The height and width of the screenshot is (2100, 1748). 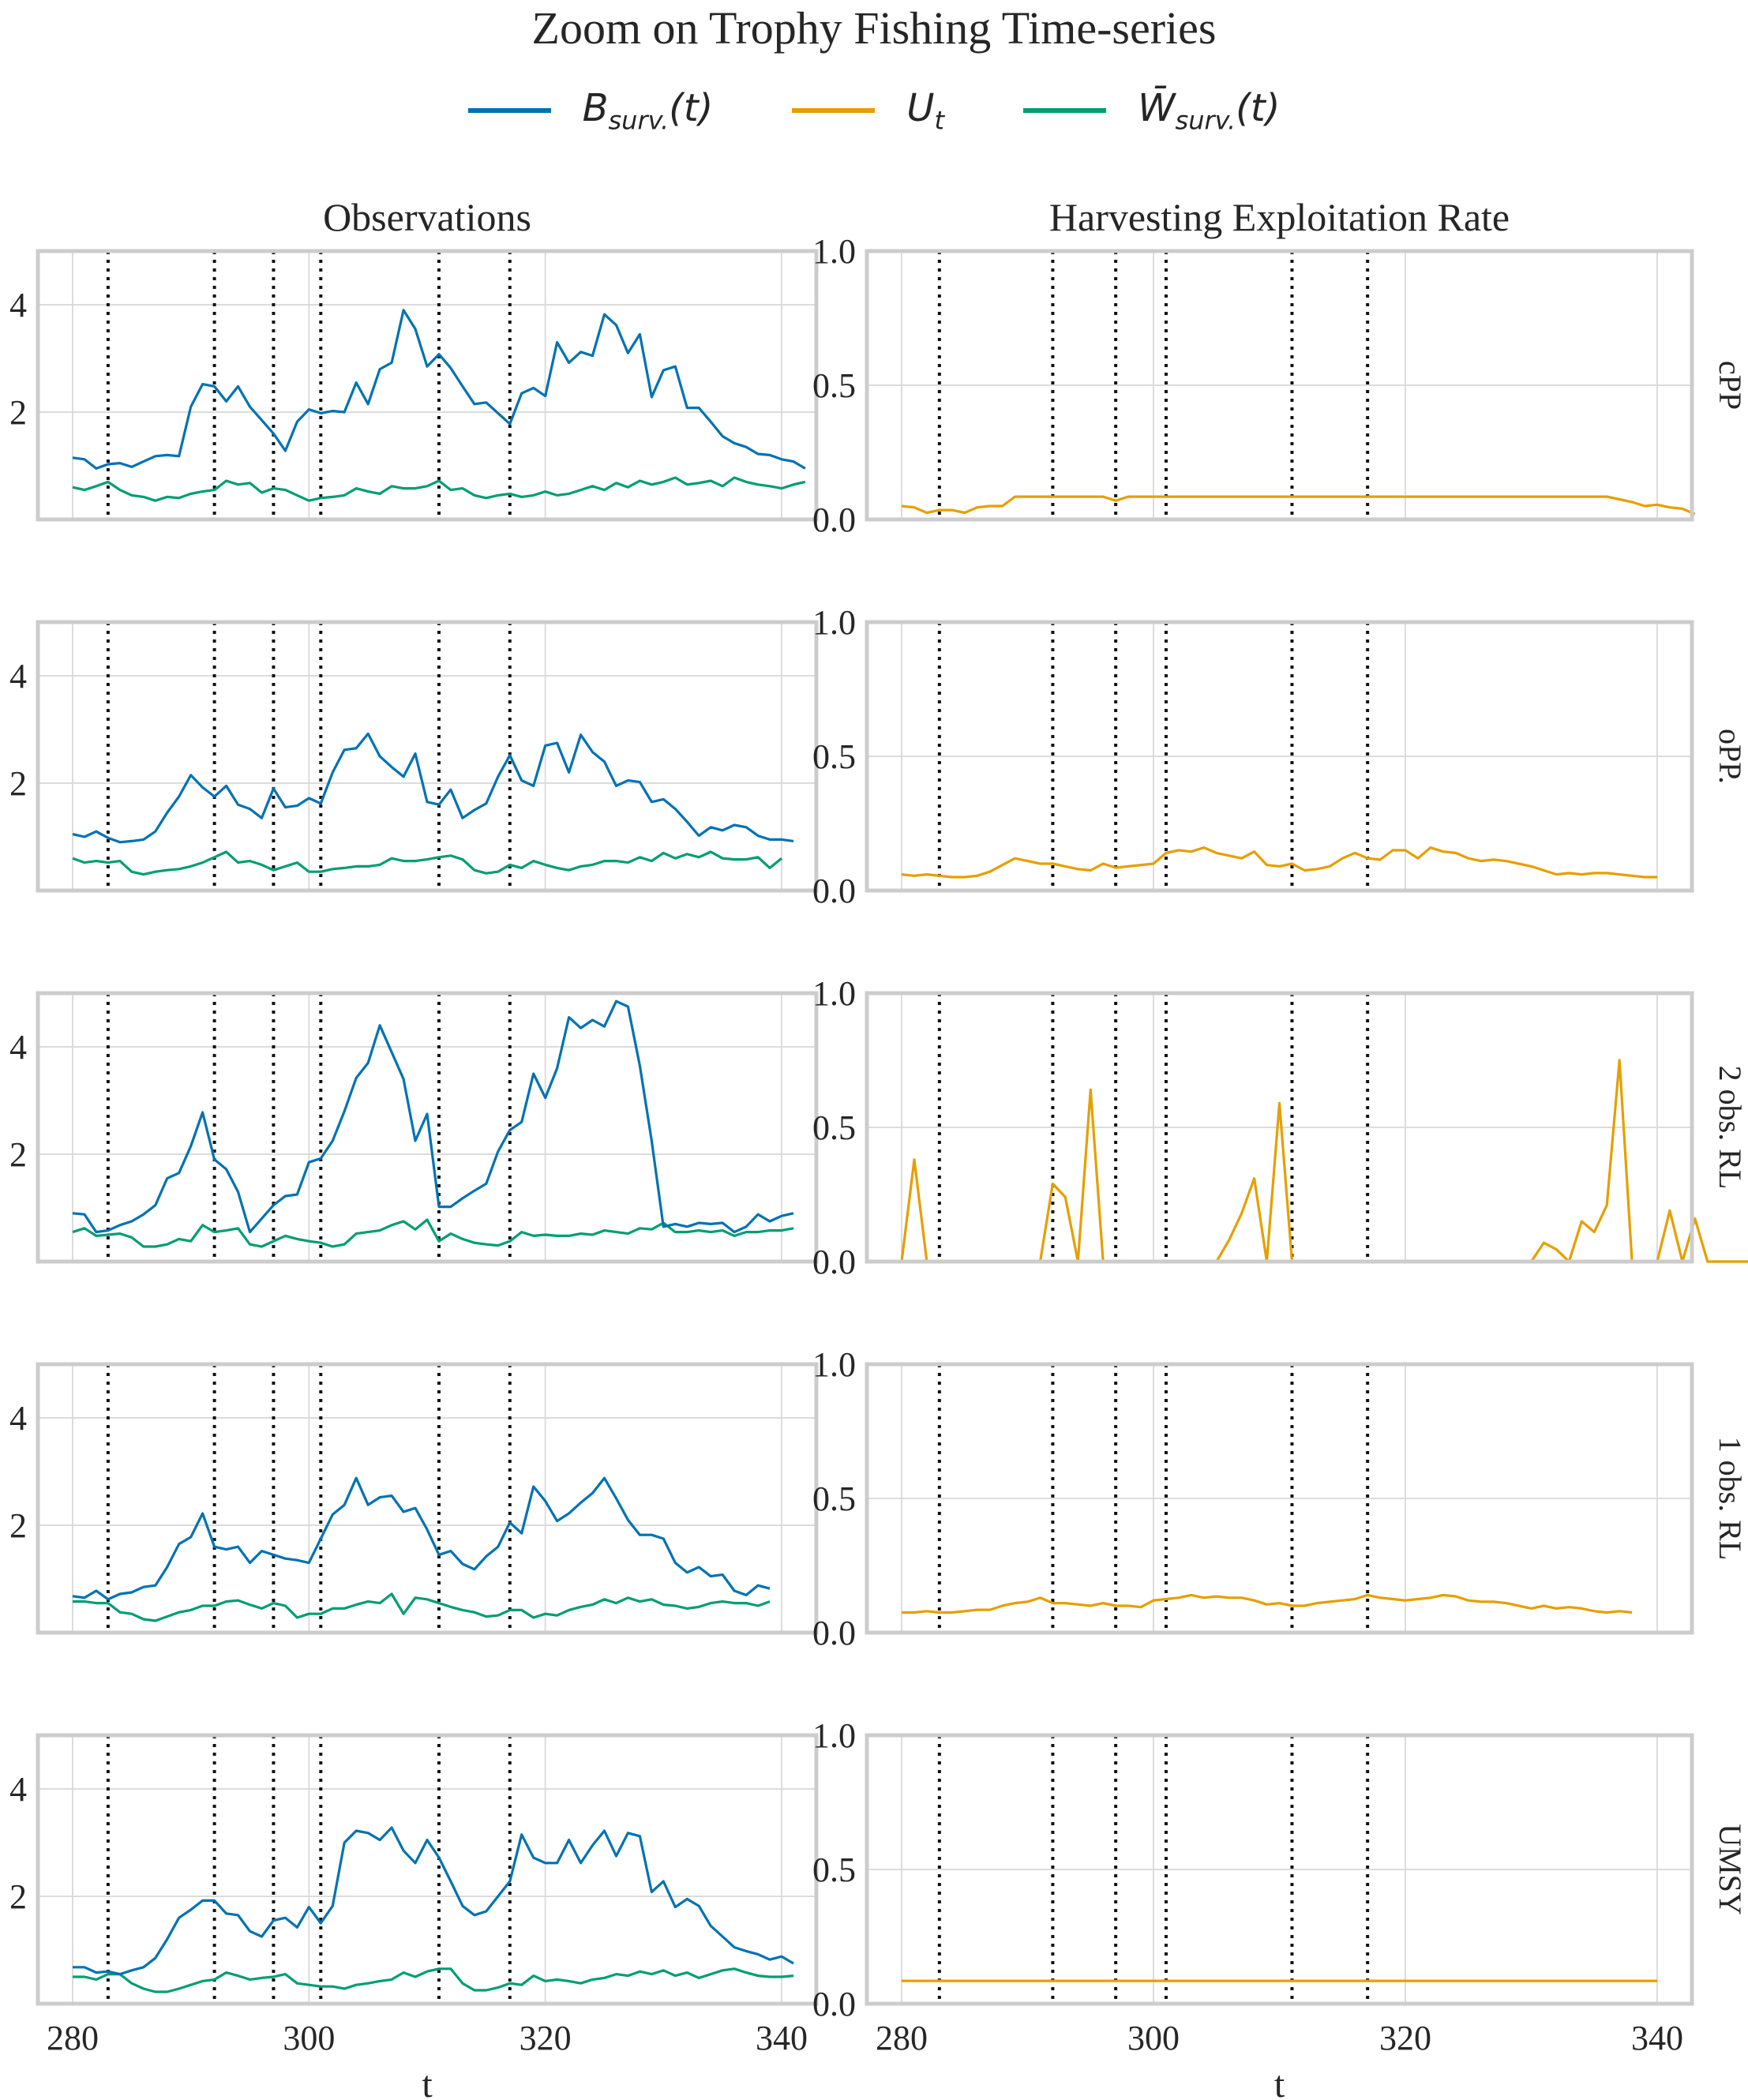 I want to click on panel-cpp-obs-ytick-label: 2, so click(x=18, y=412).